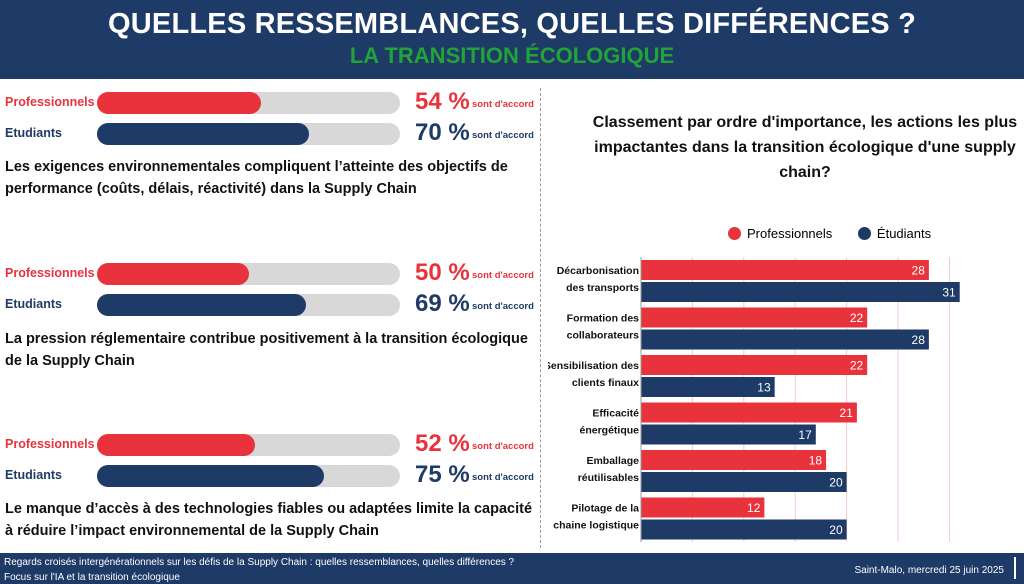  What do you see at coordinates (609, 422) in the screenshot?
I see `category-label: Efficacité énergétique` at bounding box center [609, 422].